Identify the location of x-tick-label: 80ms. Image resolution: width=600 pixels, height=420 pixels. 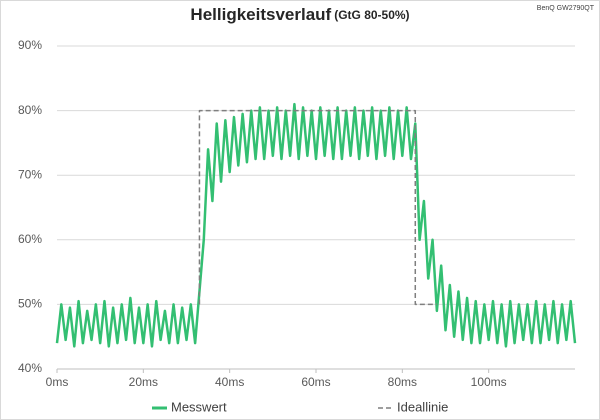
(402, 382).